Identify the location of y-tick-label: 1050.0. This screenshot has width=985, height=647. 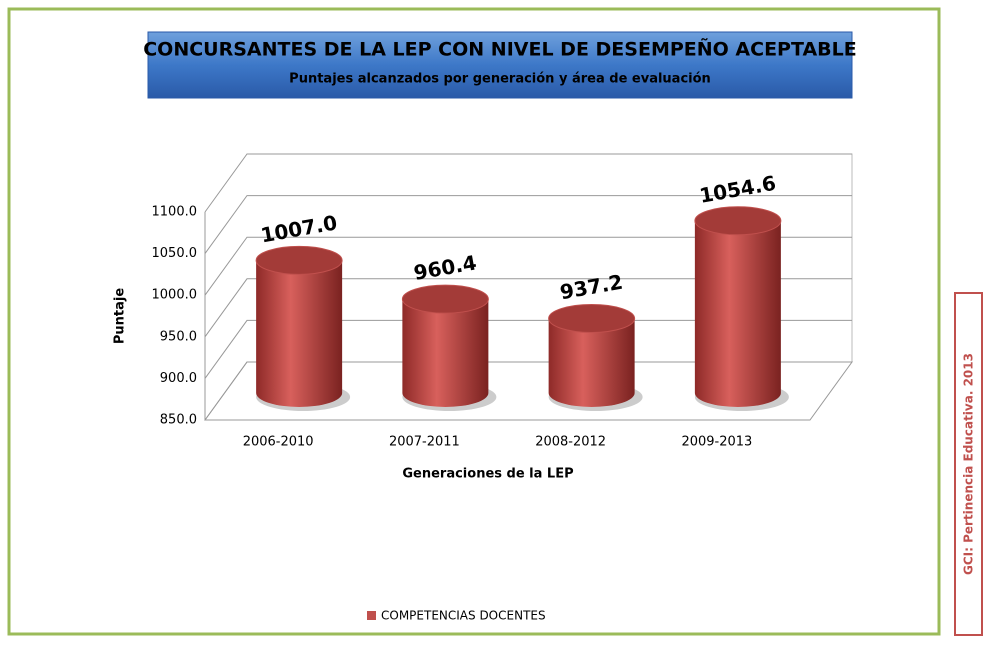
(175, 253).